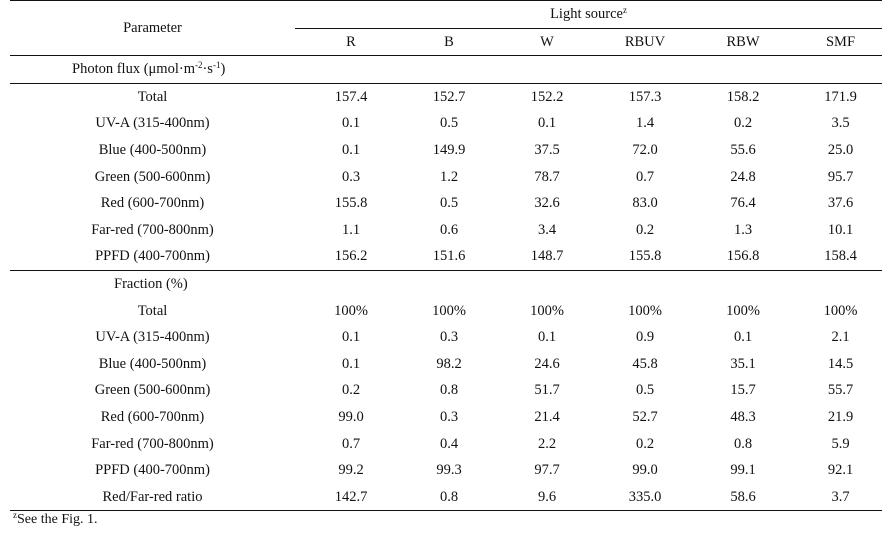 This screenshot has width=892, height=537. Describe the element at coordinates (216, 65) in the screenshot. I see `unit-exponent-s: -1` at that location.